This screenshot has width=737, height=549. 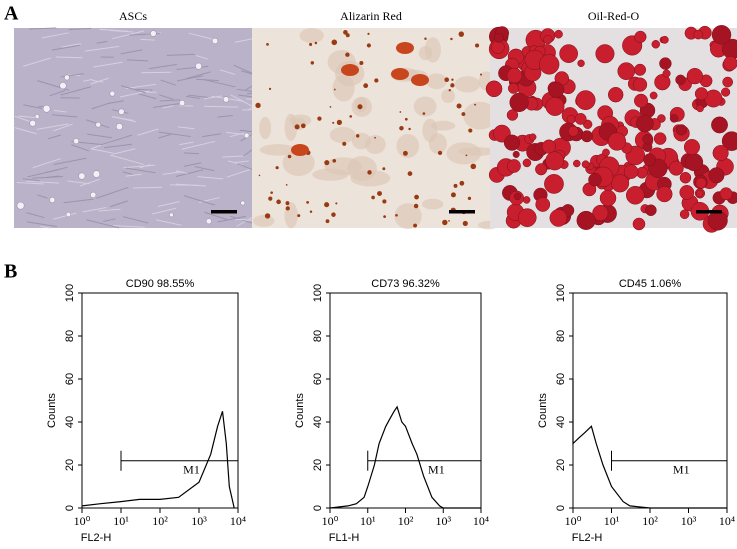 What do you see at coordinates (375, 129) in the screenshot?
I see `micrograph` at bounding box center [375, 129].